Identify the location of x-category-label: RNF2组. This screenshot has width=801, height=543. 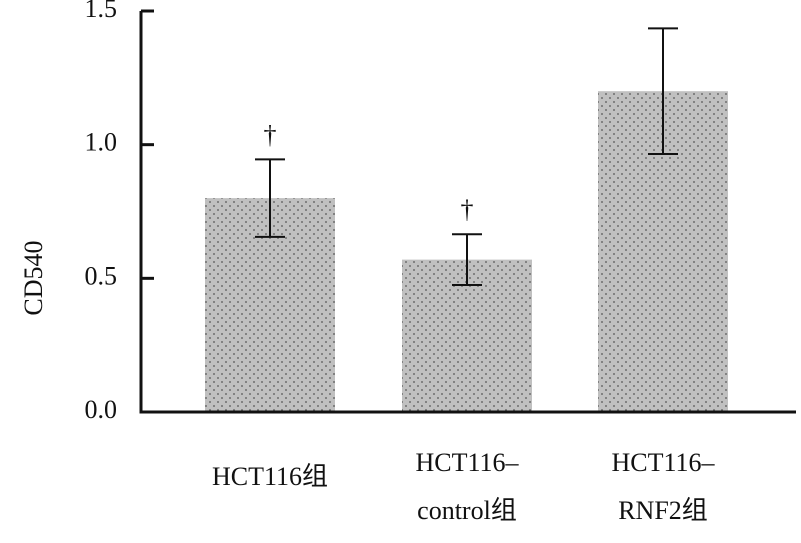
(663, 510).